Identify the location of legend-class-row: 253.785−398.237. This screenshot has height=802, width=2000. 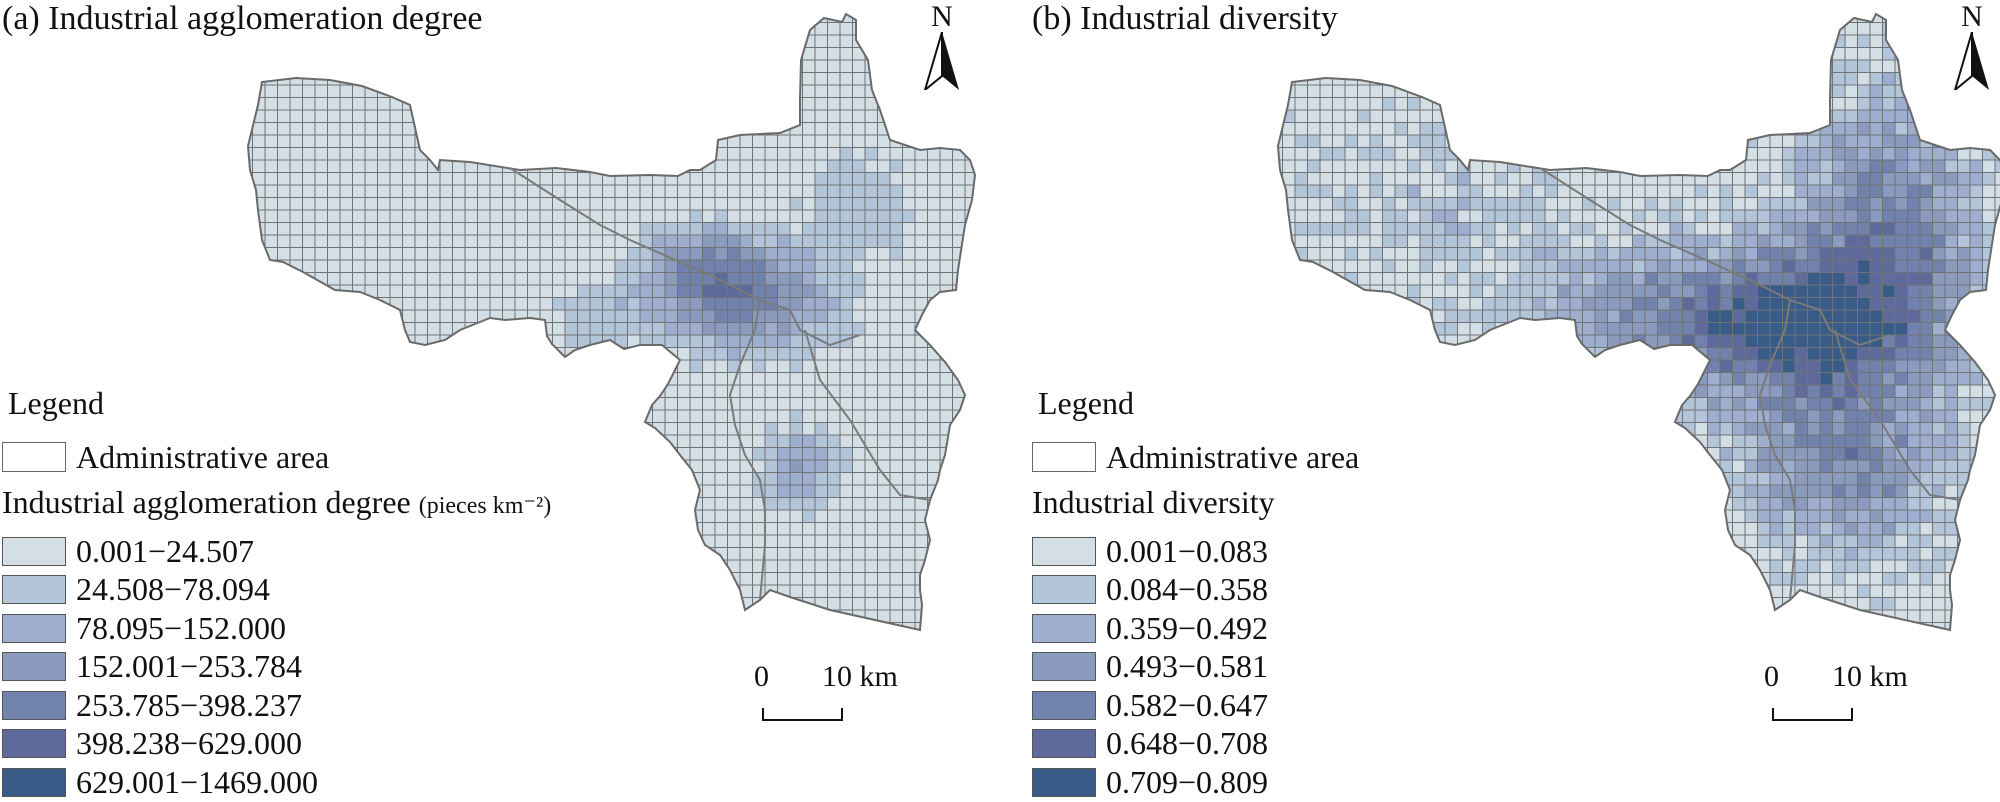
(160, 705).